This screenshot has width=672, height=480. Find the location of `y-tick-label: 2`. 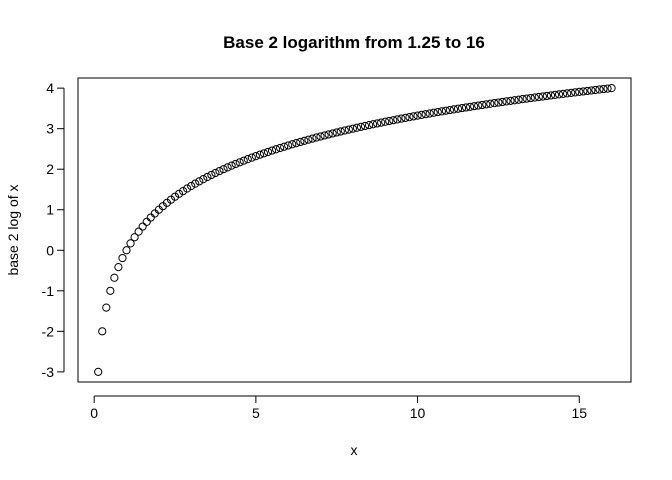

y-tick-label: 2 is located at coordinates (50, 169).